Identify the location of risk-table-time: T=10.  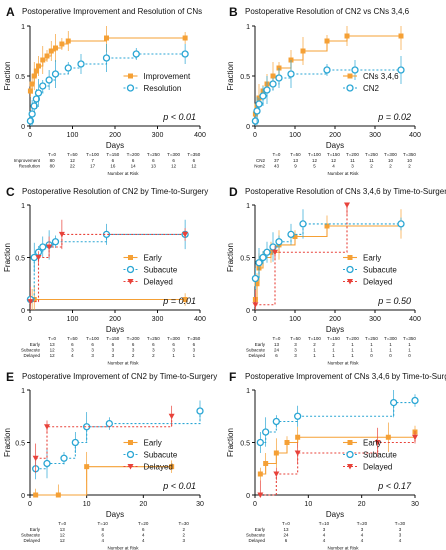
(324, 523).